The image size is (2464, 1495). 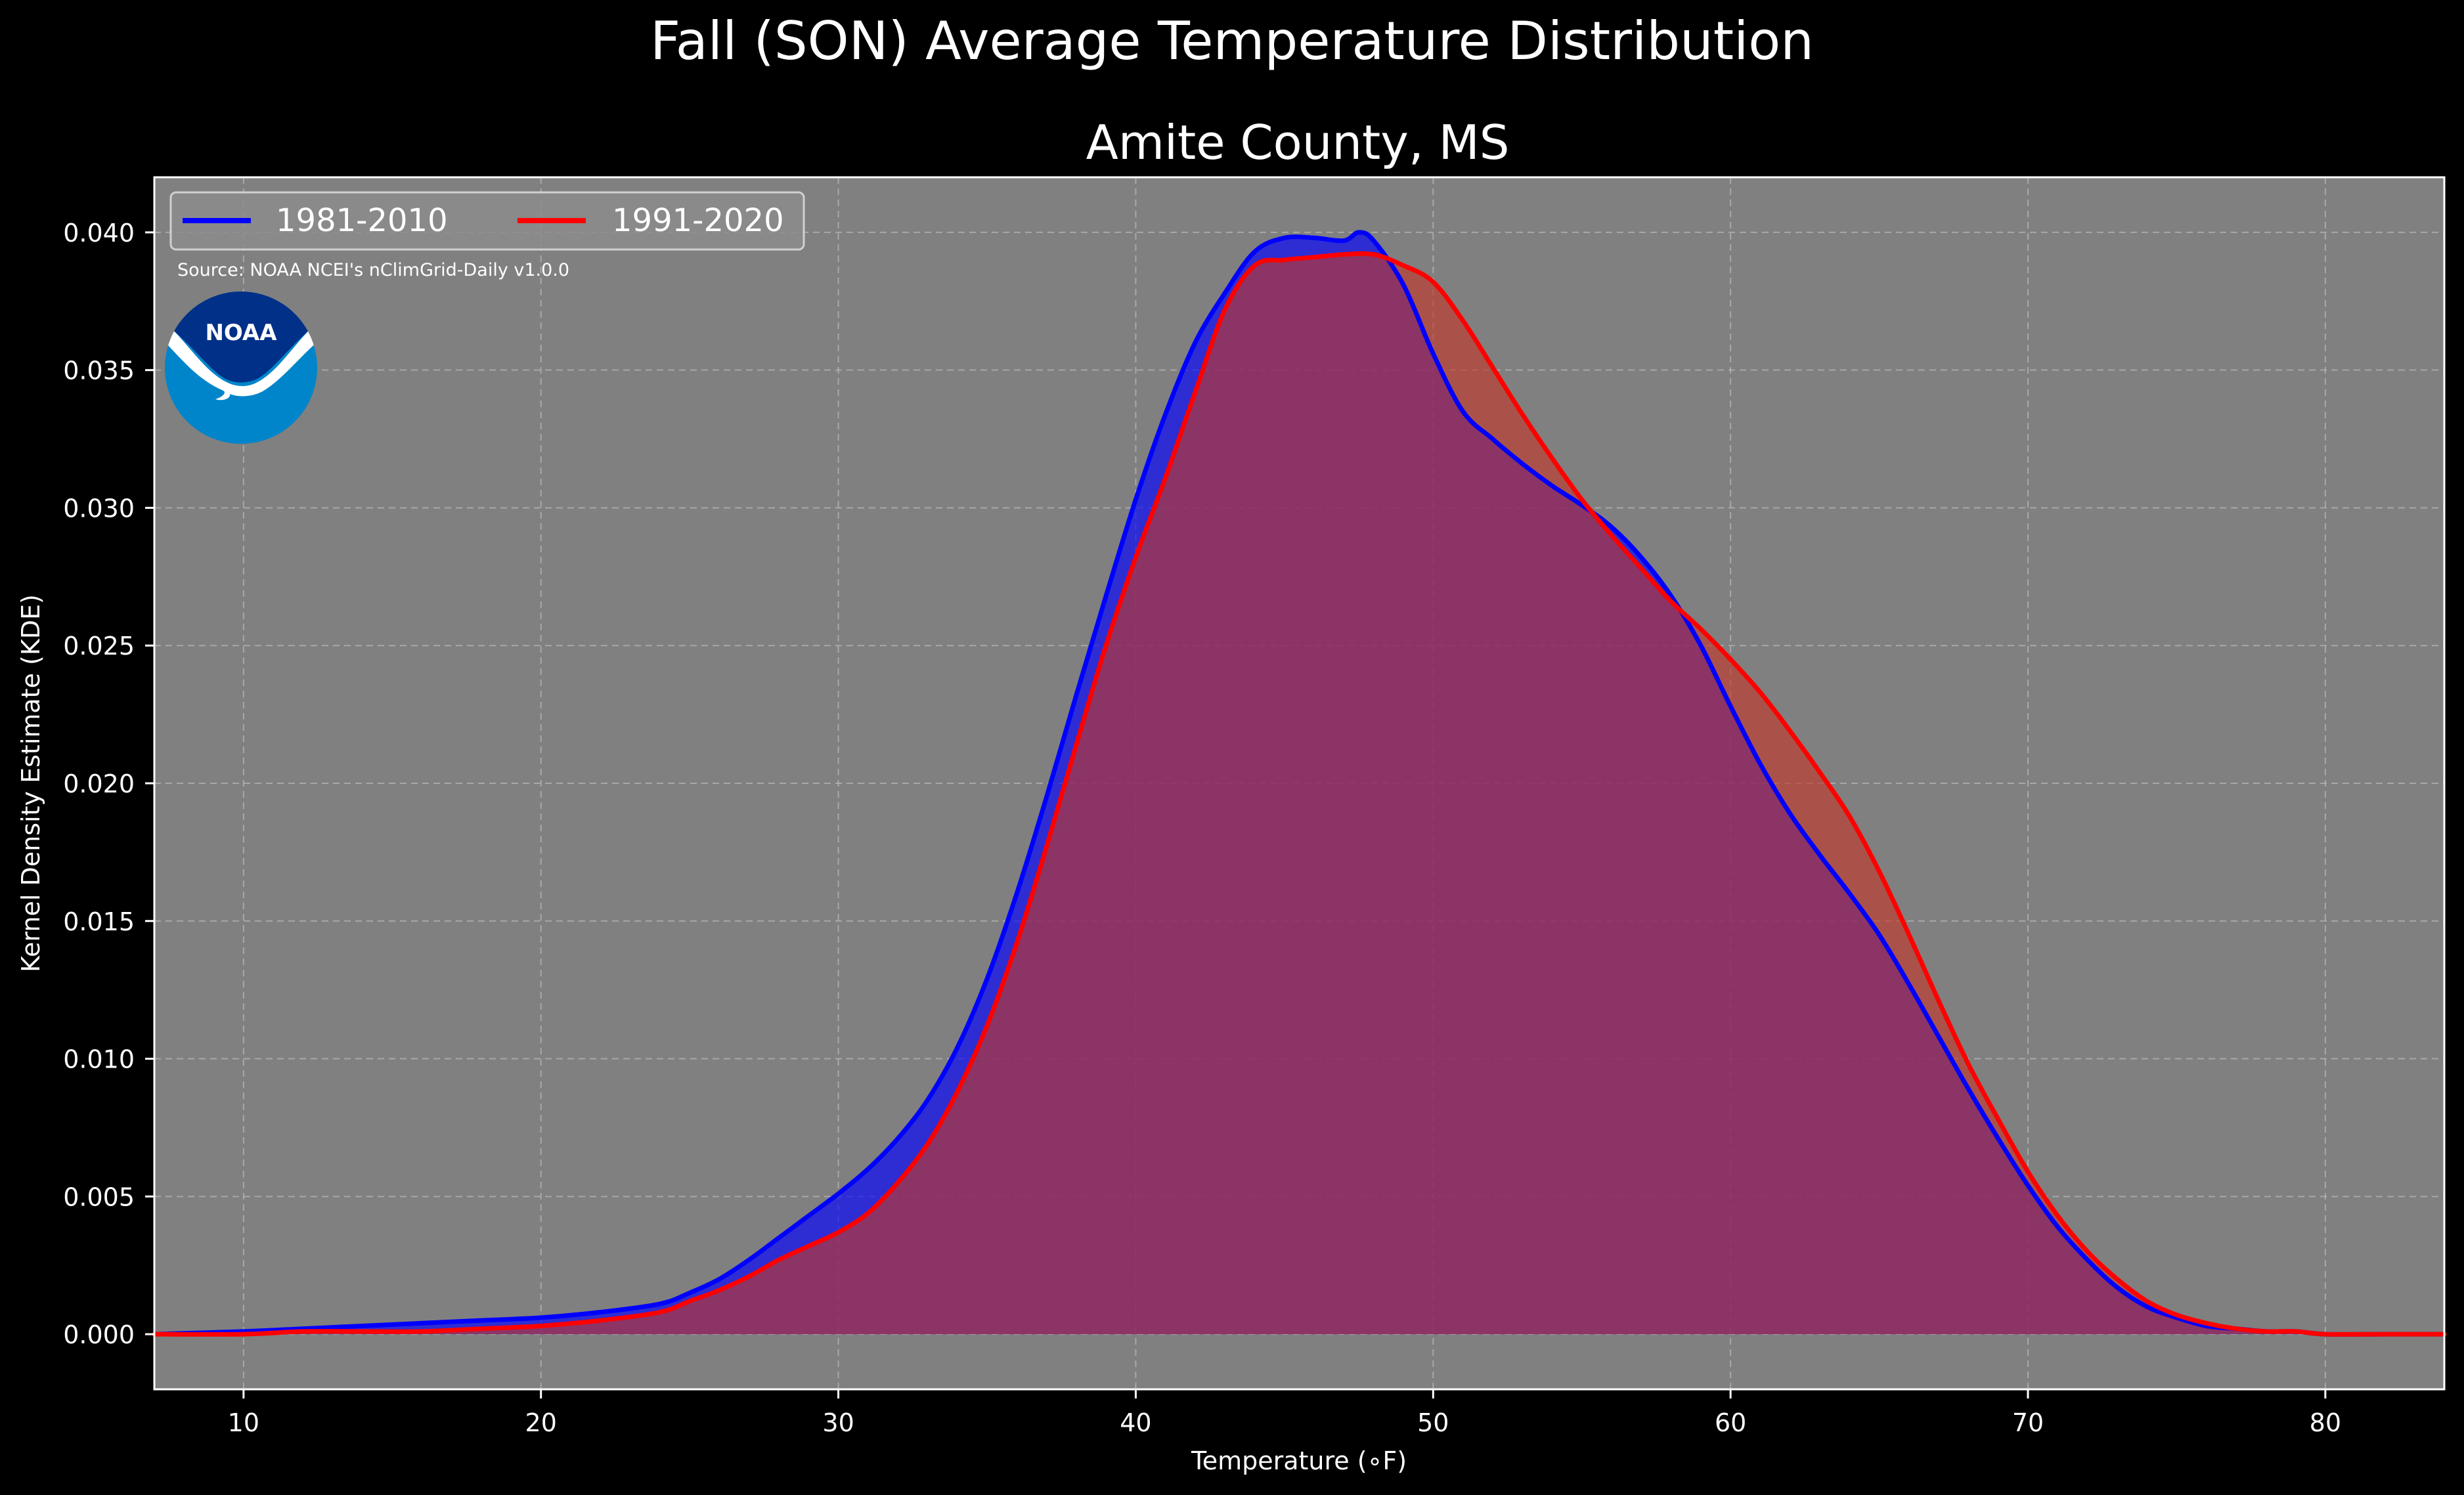 I want to click on legend-label-1991-2020: 1991-2020, so click(x=698, y=220).